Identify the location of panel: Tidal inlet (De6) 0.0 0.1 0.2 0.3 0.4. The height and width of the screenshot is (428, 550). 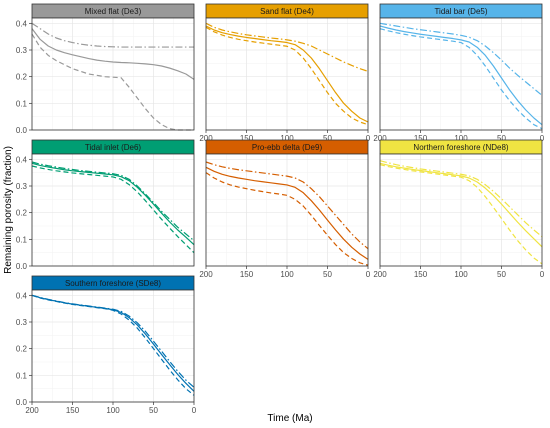
(105, 205).